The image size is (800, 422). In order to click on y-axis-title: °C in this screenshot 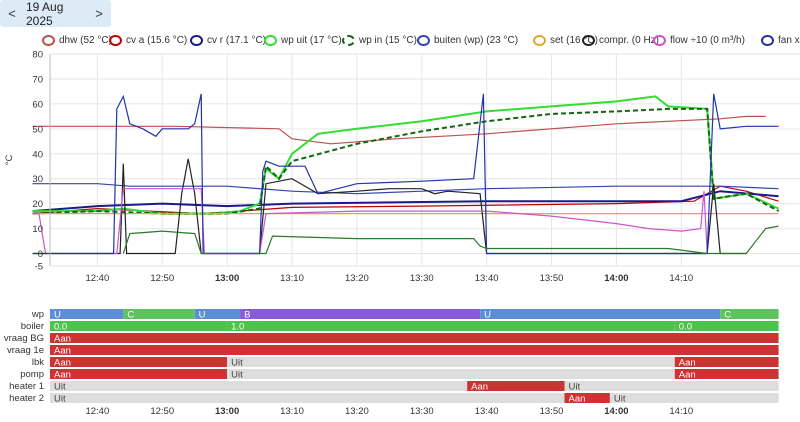, I will do `click(9, 160)`.